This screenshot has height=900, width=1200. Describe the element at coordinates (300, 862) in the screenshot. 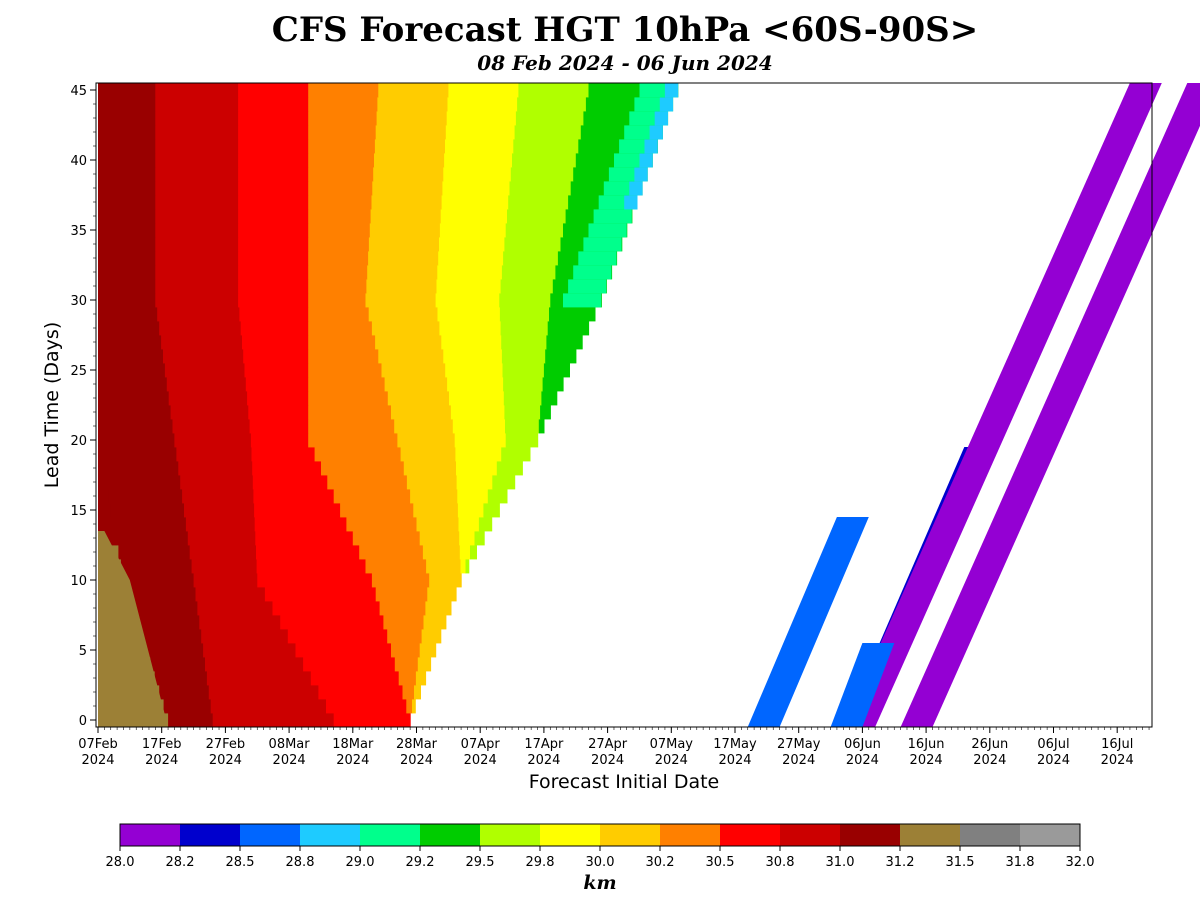

I see `colorbar-tick-label: 28.8` at that location.